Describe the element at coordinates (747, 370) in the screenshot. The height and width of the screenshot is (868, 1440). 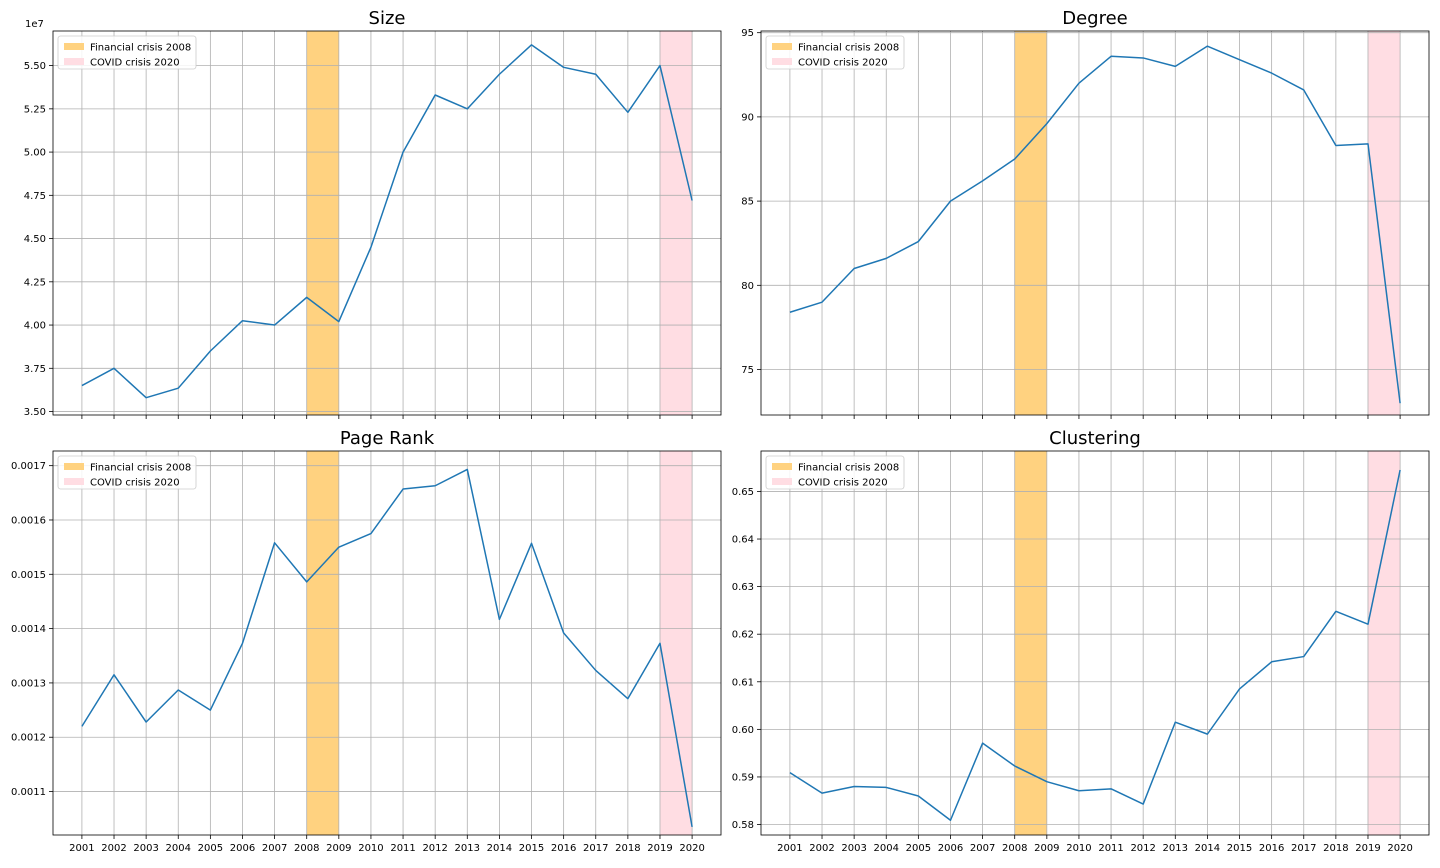
I see `y-tick-label: 75` at that location.